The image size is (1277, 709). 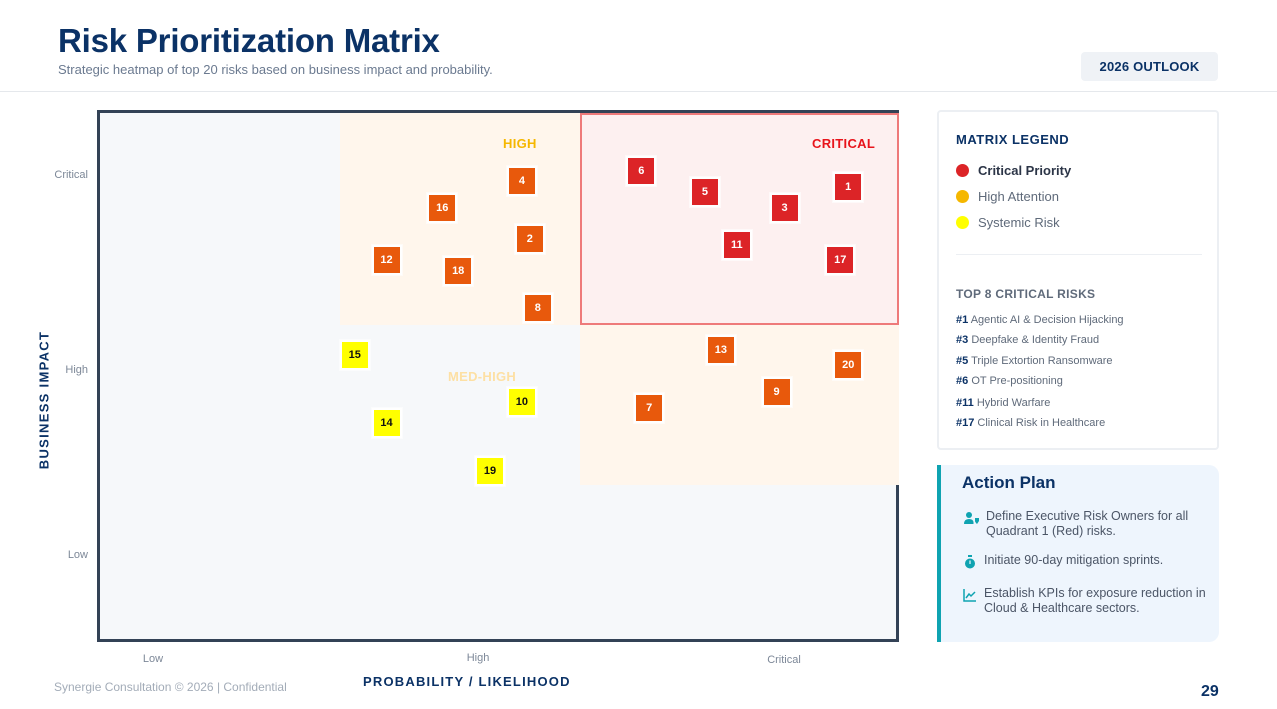 I want to click on x-tick-critical: Critical, so click(x=784, y=660).